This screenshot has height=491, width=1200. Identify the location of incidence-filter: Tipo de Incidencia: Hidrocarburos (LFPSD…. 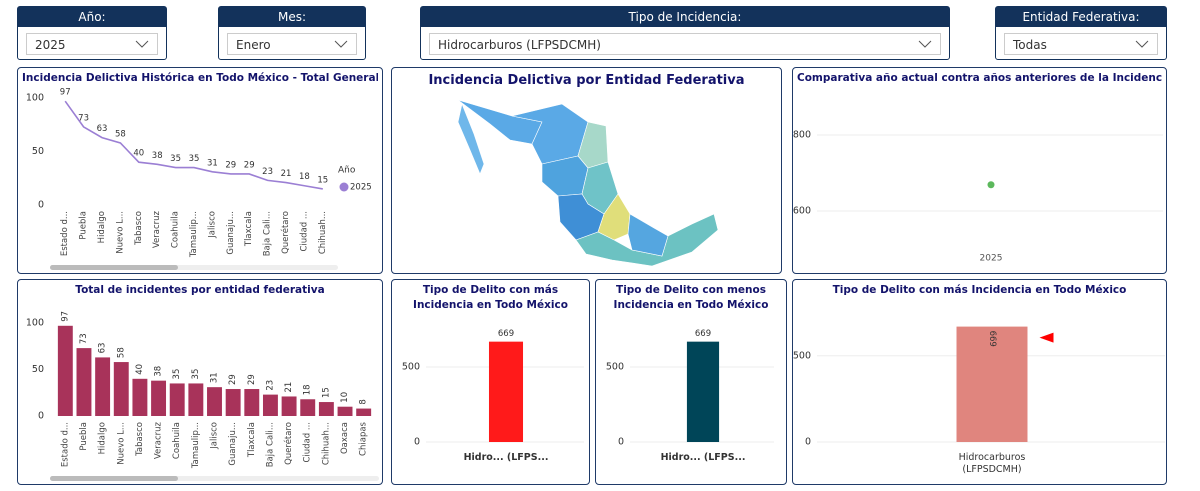
(685, 33).